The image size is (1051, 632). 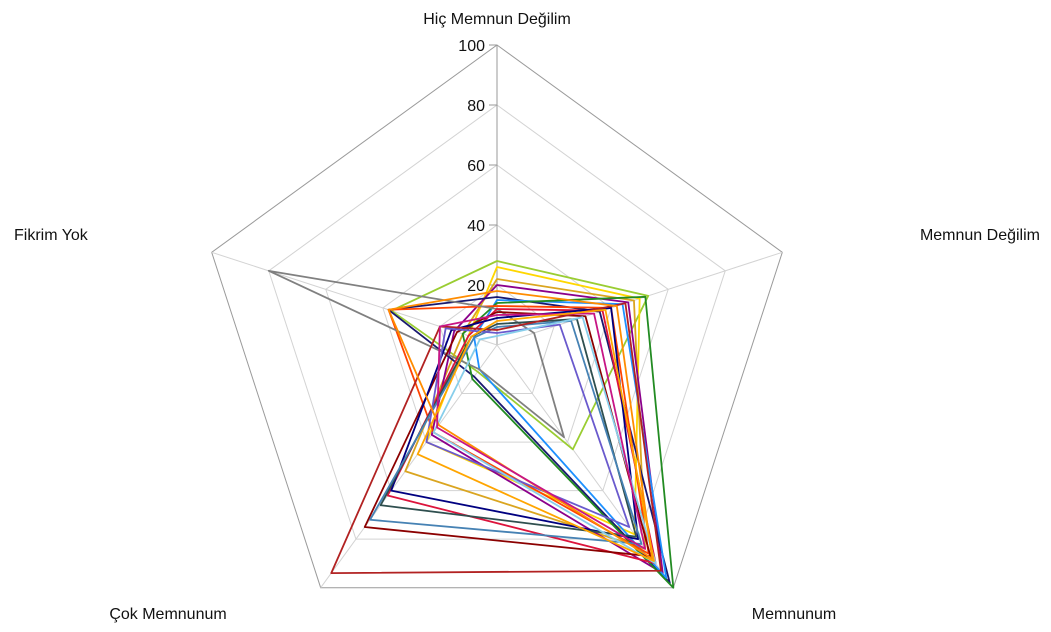 I want to click on axis-label: Çok Memnunum, so click(x=167, y=614).